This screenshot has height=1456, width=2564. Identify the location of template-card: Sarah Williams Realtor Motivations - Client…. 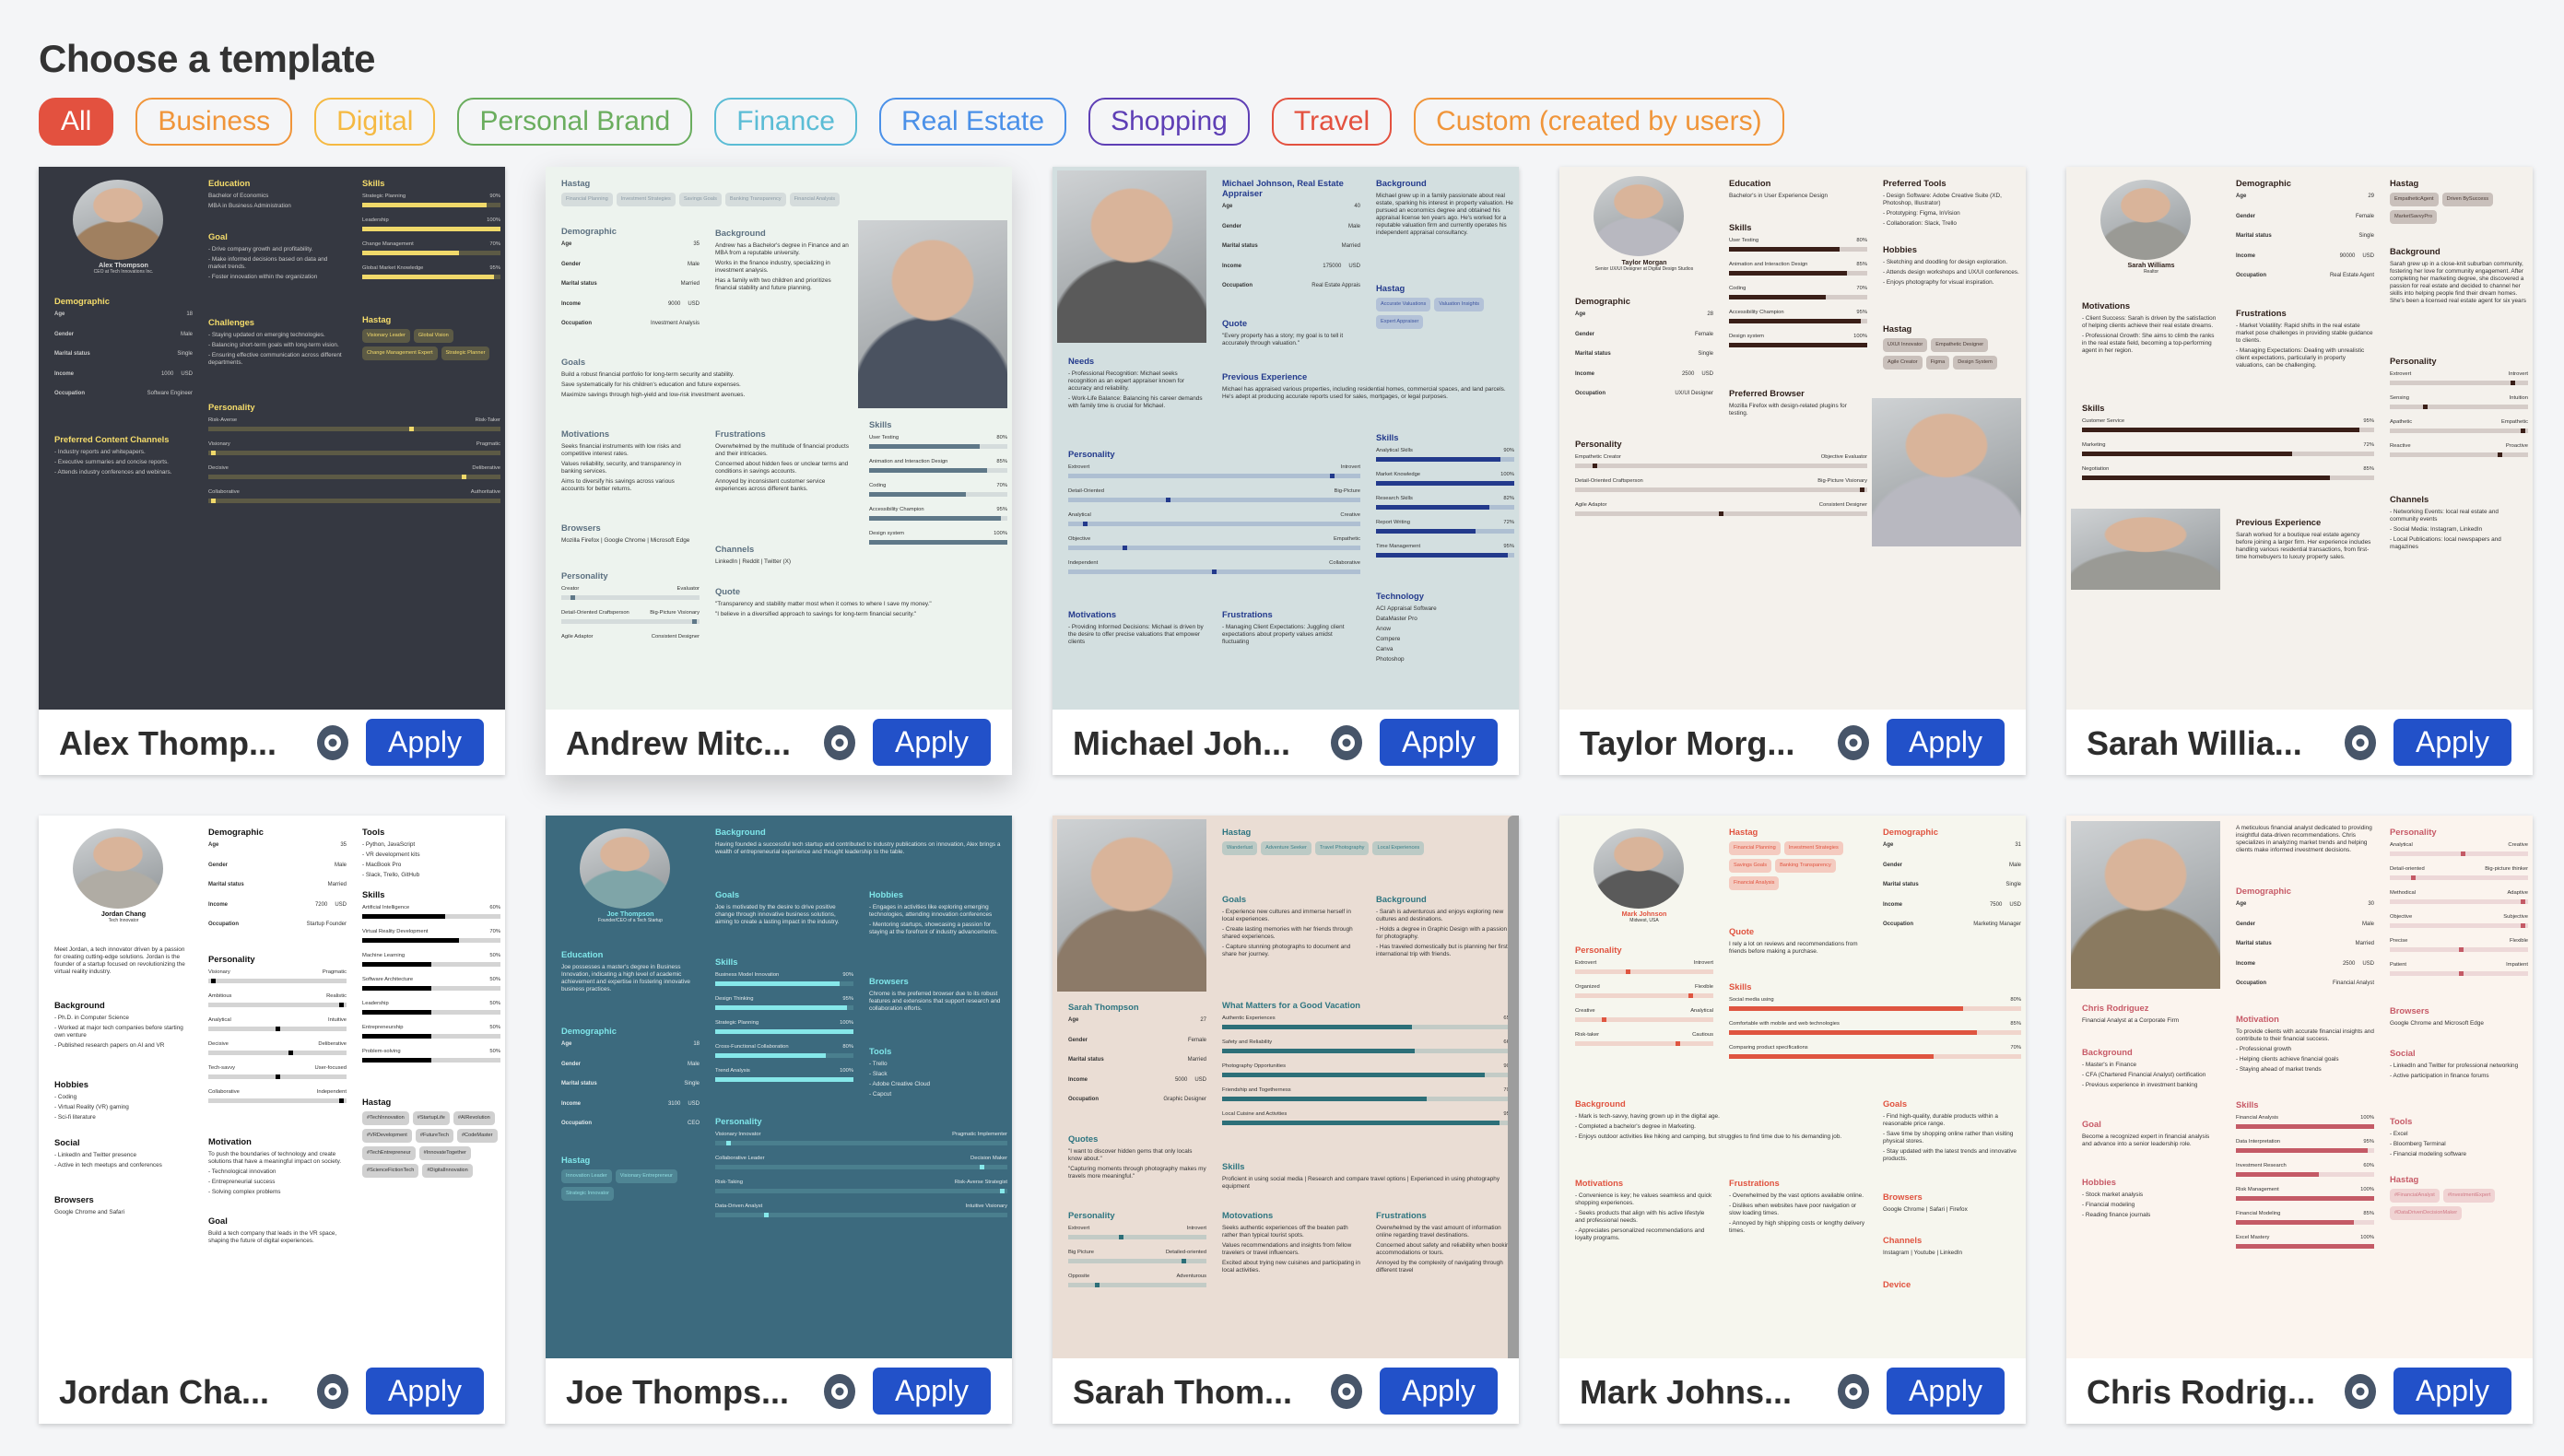
(2300, 471).